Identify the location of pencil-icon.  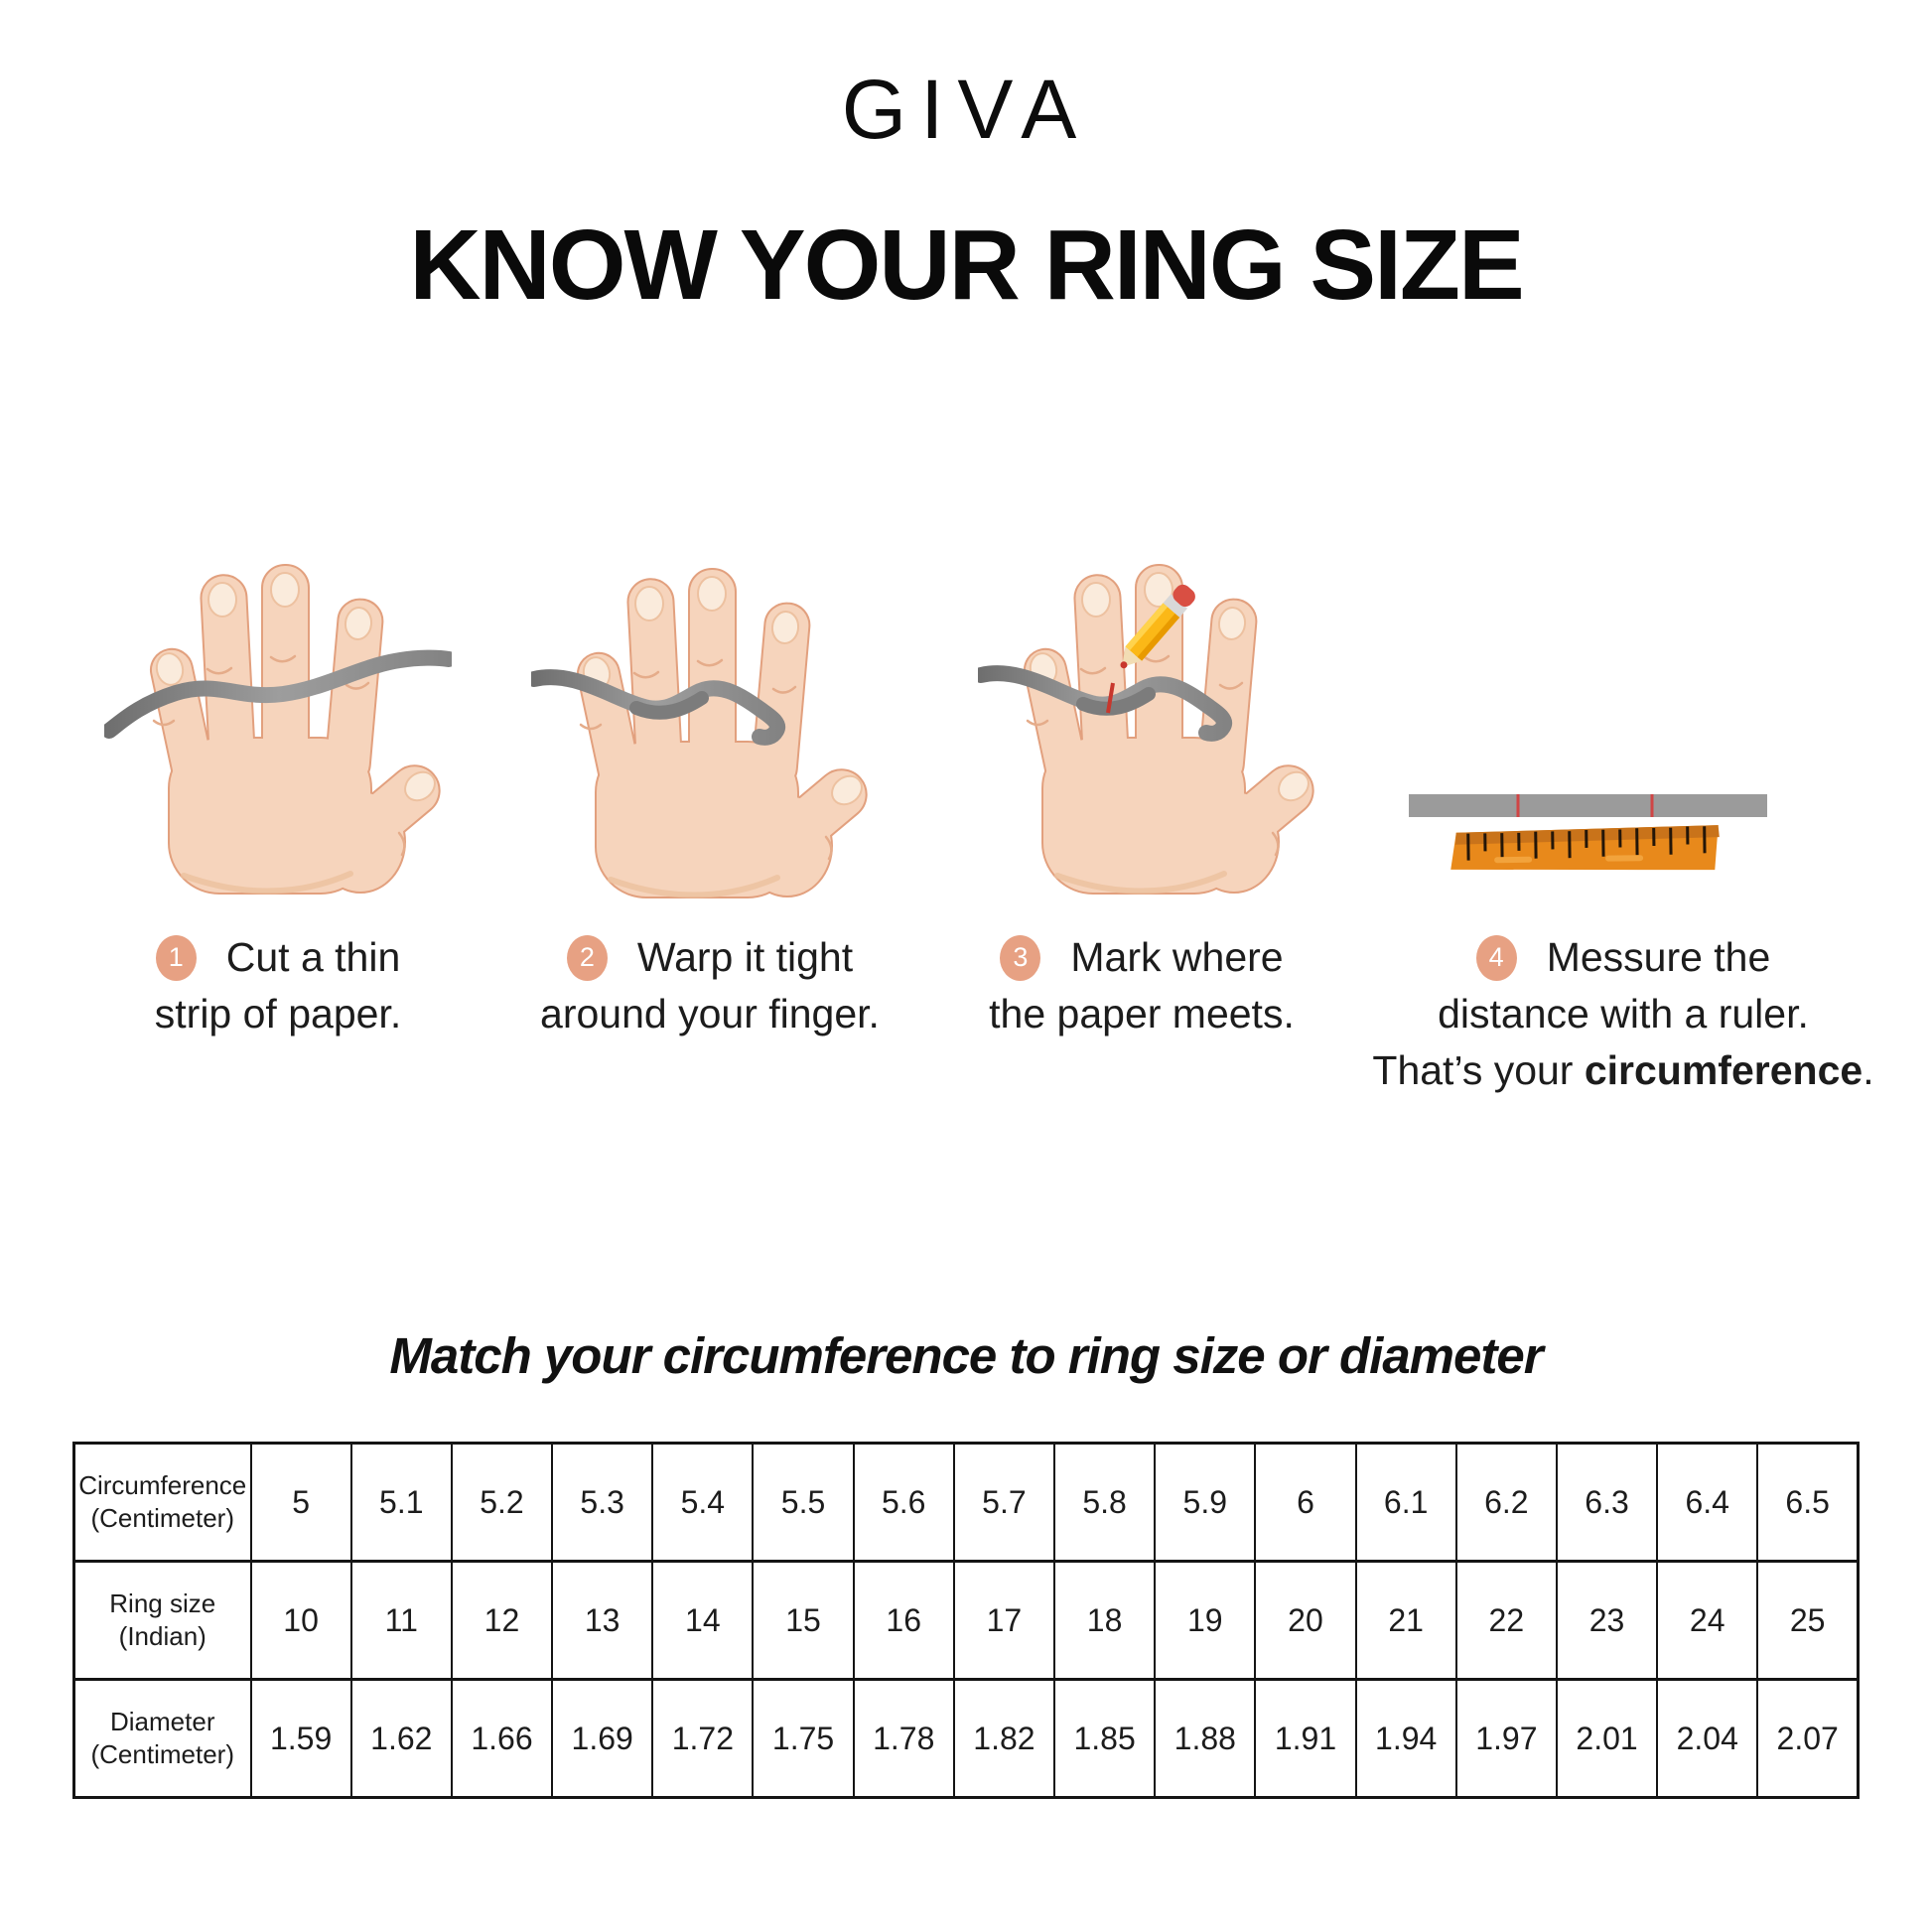
(1157, 626).